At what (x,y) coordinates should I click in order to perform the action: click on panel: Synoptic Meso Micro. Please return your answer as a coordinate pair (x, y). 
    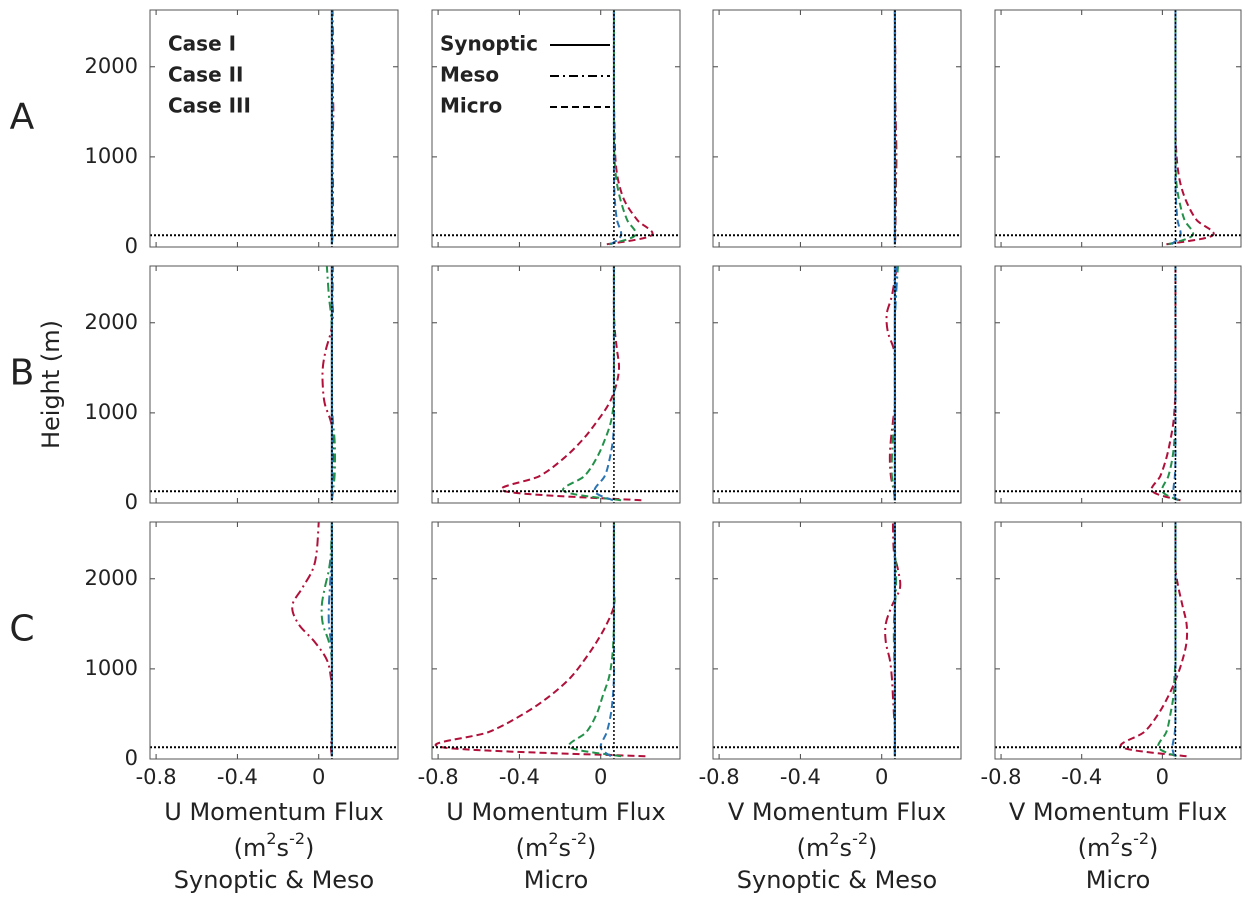
    Looking at the image, I should click on (556, 128).